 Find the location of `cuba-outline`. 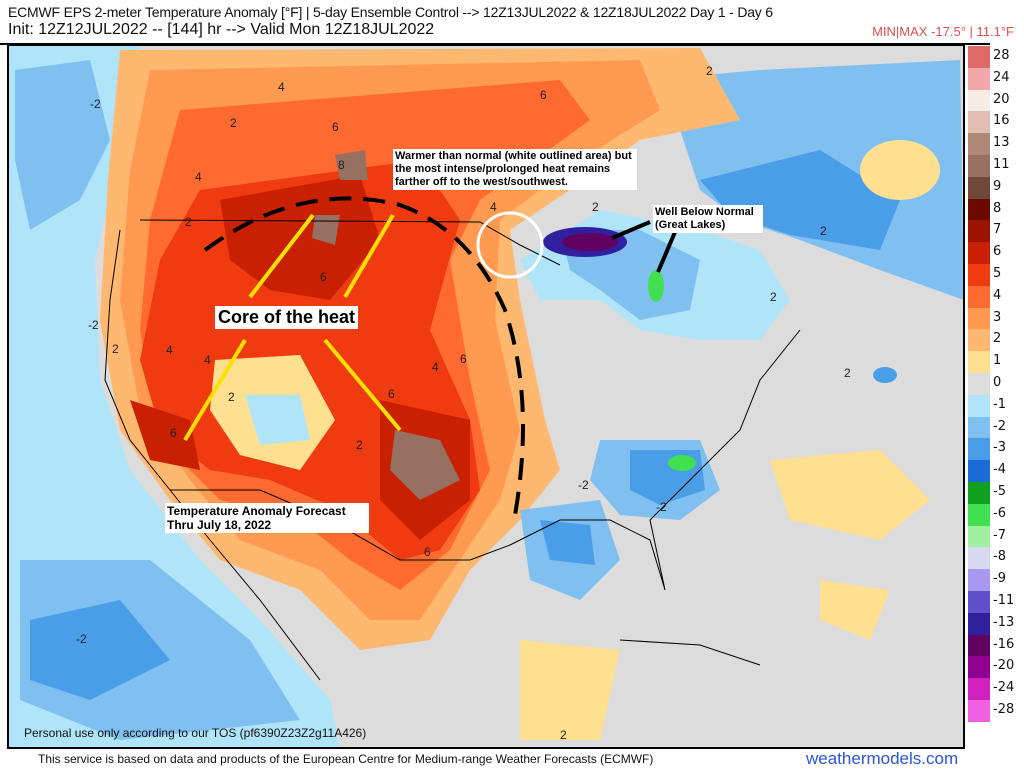

cuba-outline is located at coordinates (690, 652).